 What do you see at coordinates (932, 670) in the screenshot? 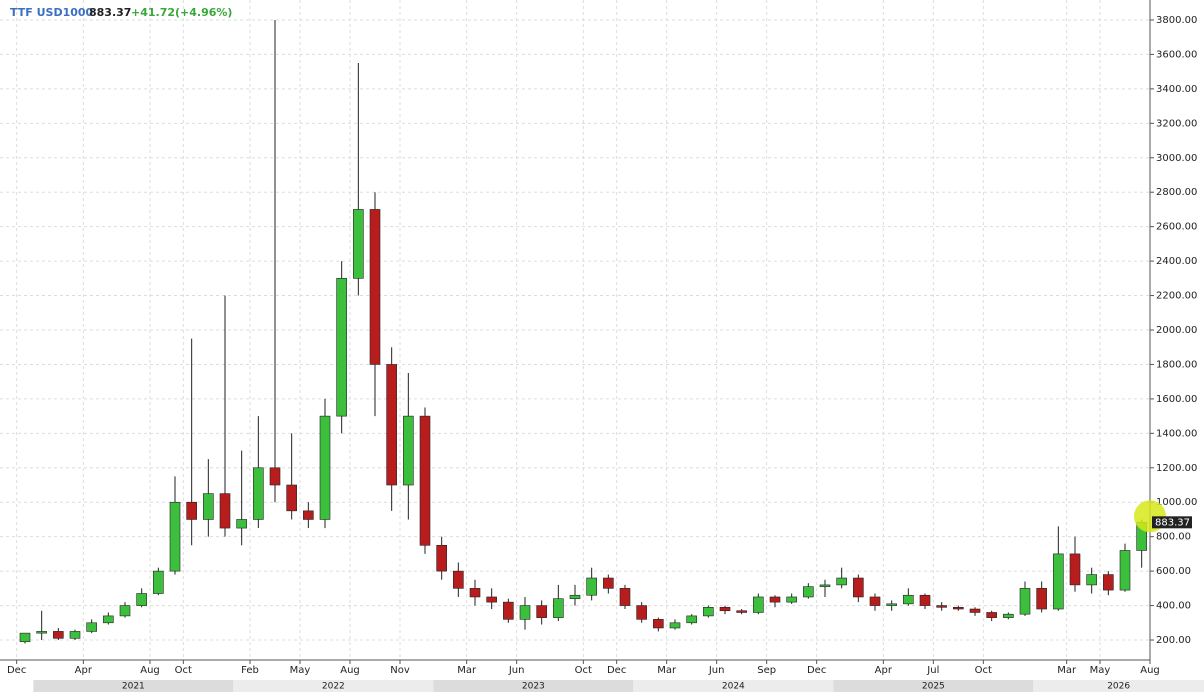
I see `x-tick-label: Jul` at bounding box center [932, 670].